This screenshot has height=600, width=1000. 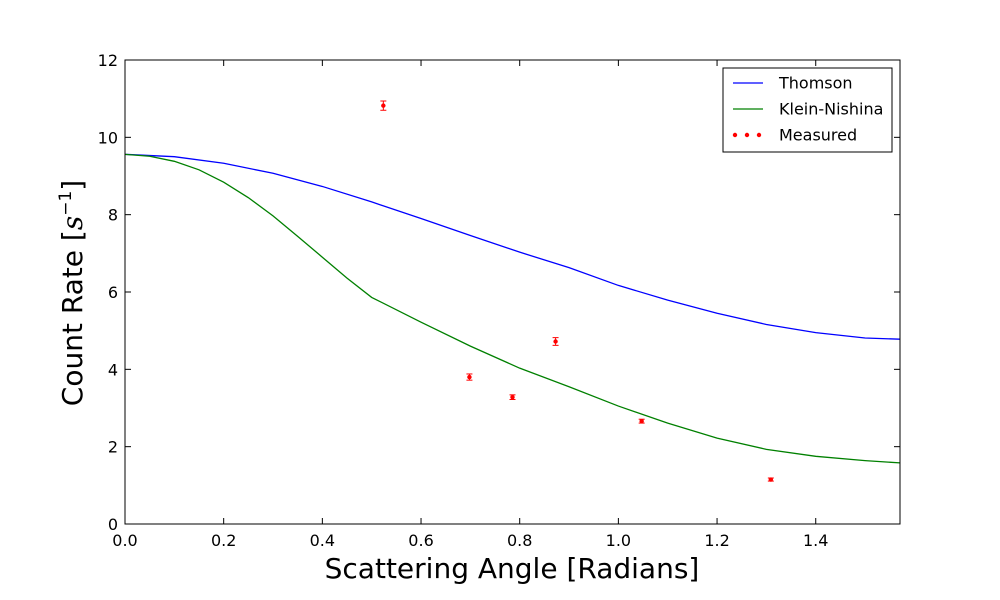 I want to click on y-tick-label: 12, so click(x=108, y=60).